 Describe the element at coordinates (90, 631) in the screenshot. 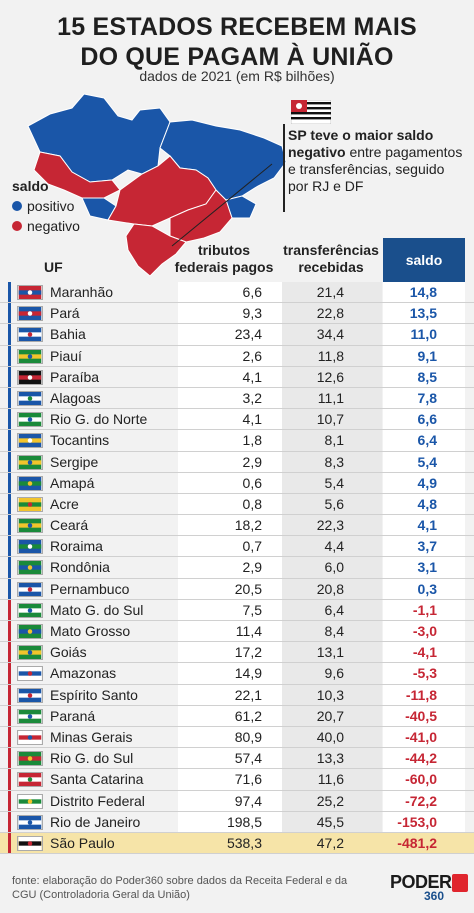

I see `row-uf: Mato Grosso` at that location.